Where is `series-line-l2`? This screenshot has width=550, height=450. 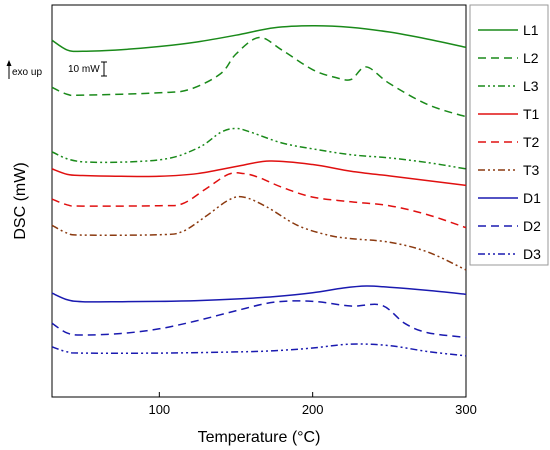
series-line-l2 is located at coordinates (259, 77).